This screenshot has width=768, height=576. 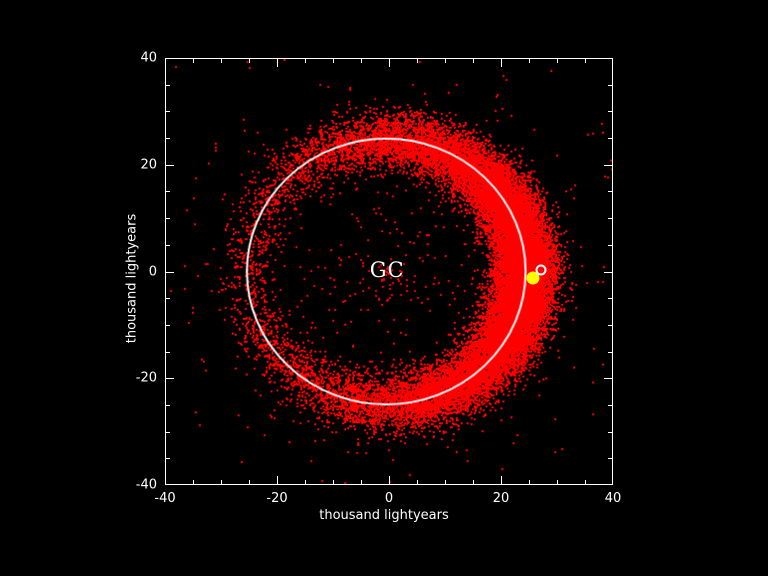 What do you see at coordinates (148, 165) in the screenshot?
I see `y-tick-label: 20` at bounding box center [148, 165].